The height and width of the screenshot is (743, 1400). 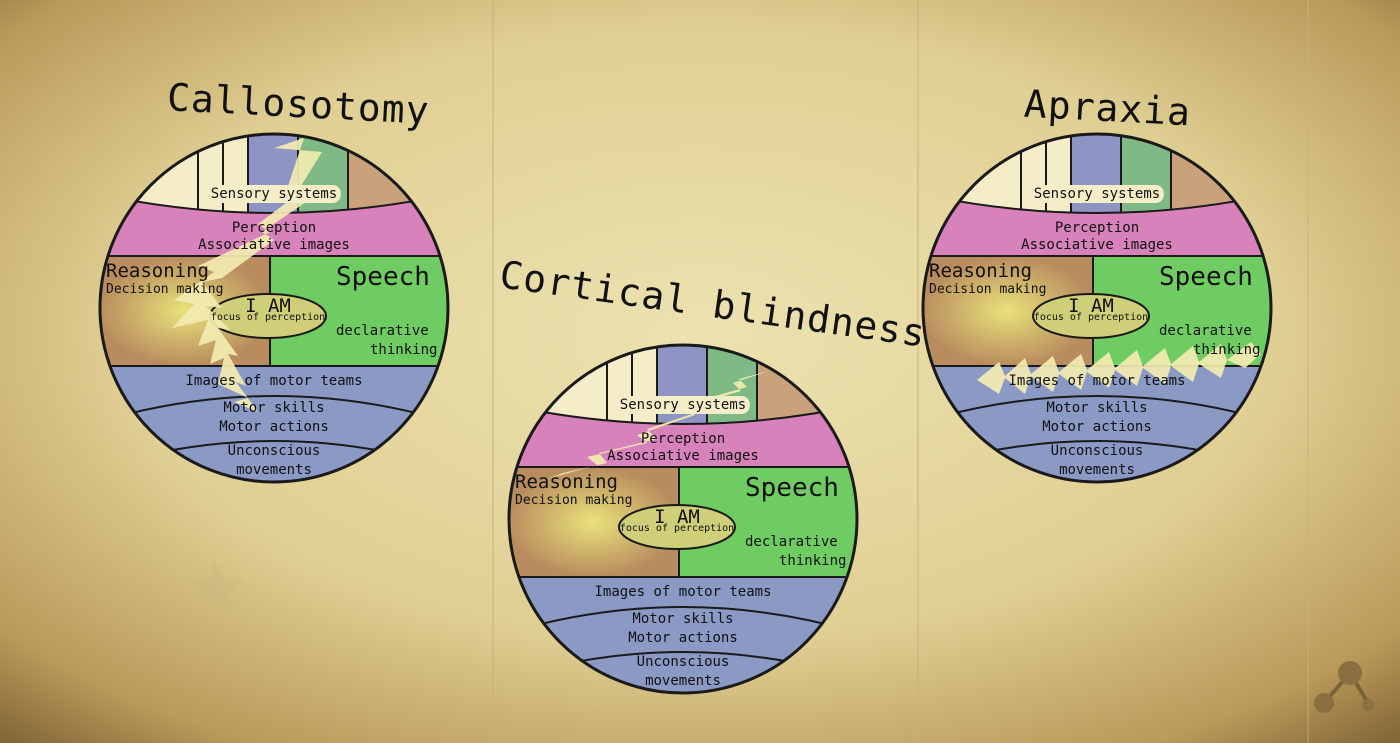 What do you see at coordinates (1107, 108) in the screenshot?
I see `title-apraxia: Apraxia` at bounding box center [1107, 108].